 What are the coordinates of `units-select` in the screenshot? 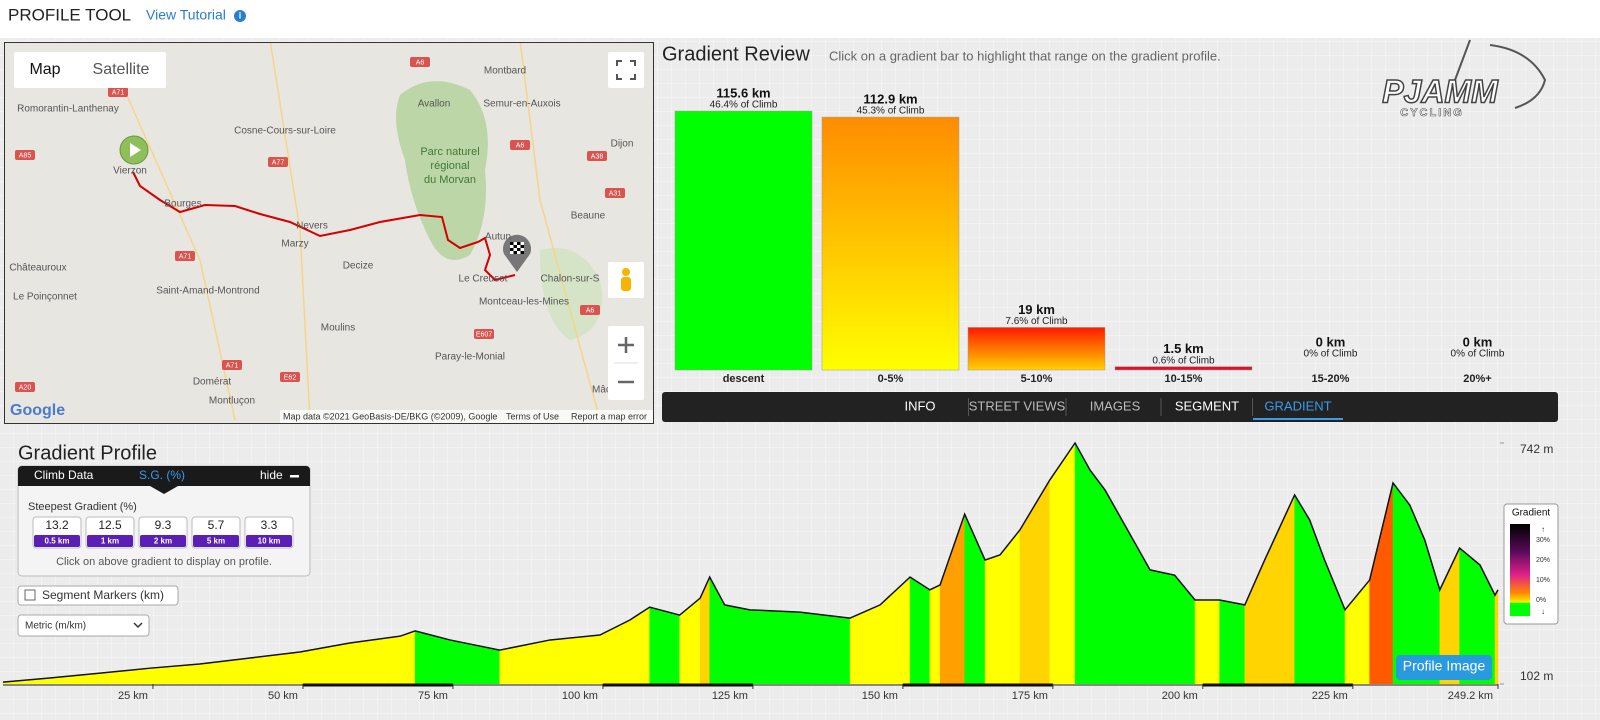 It's located at (83, 625).